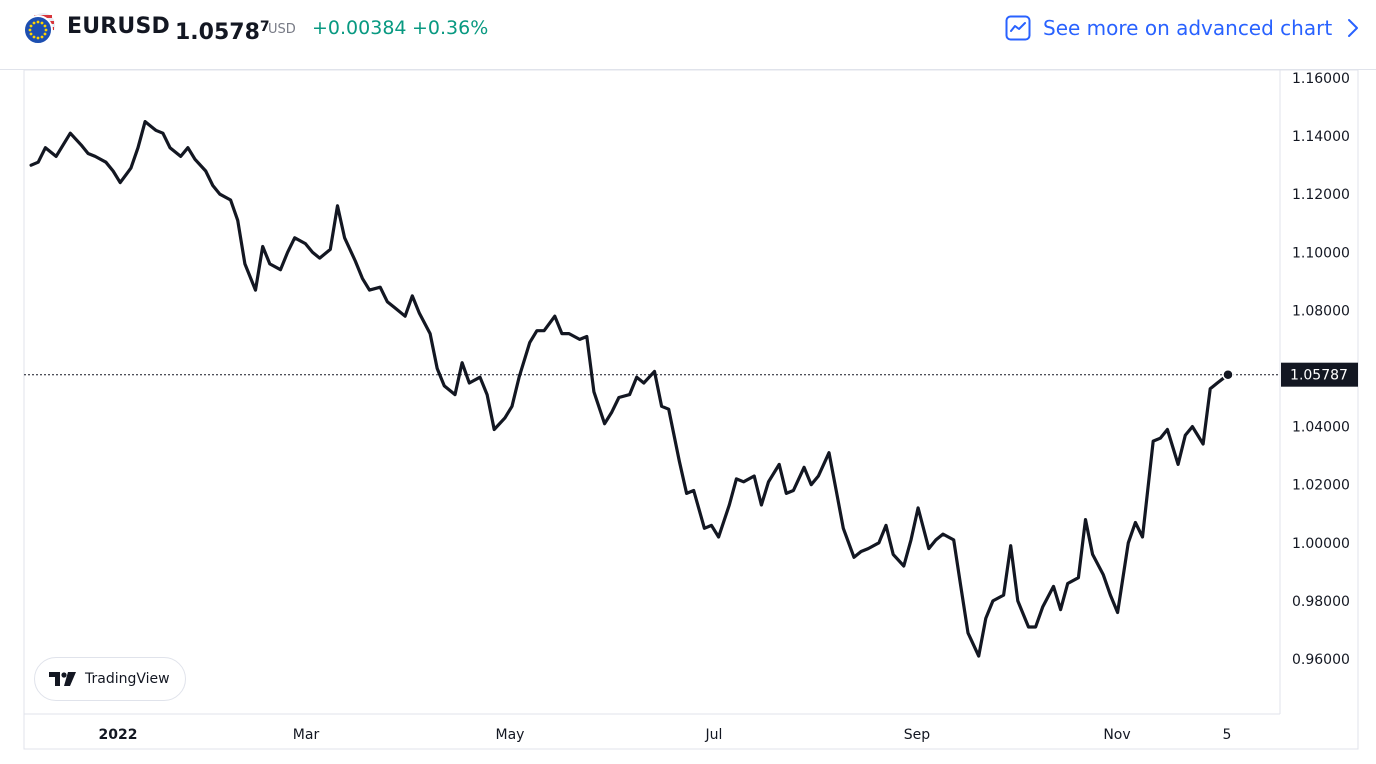 The image size is (1376, 764). What do you see at coordinates (1321, 195) in the screenshot?
I see `y-tick-label: 1.12000` at bounding box center [1321, 195].